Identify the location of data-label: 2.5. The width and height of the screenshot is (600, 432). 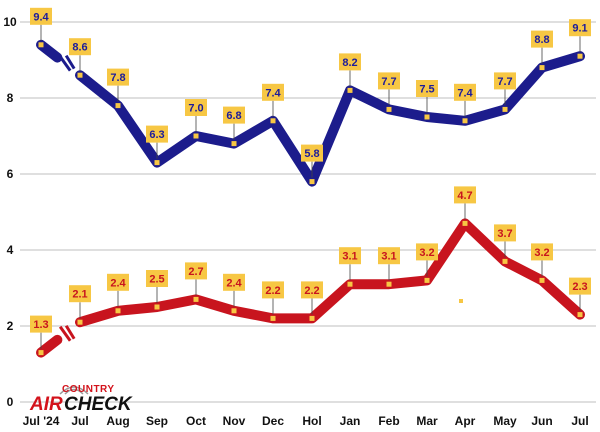
(156, 280).